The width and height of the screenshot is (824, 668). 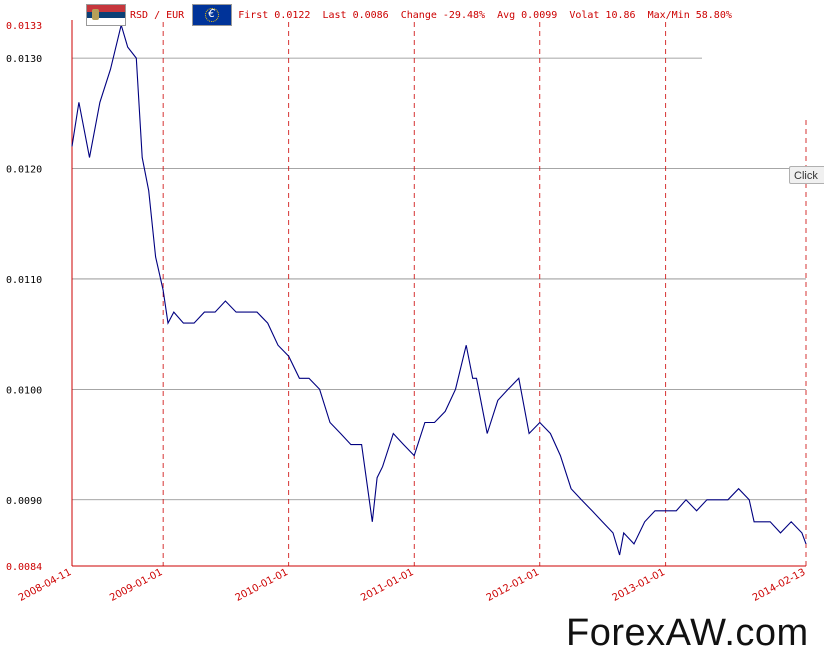 I want to click on y-tick-label: 0.0090, so click(x=24, y=501).